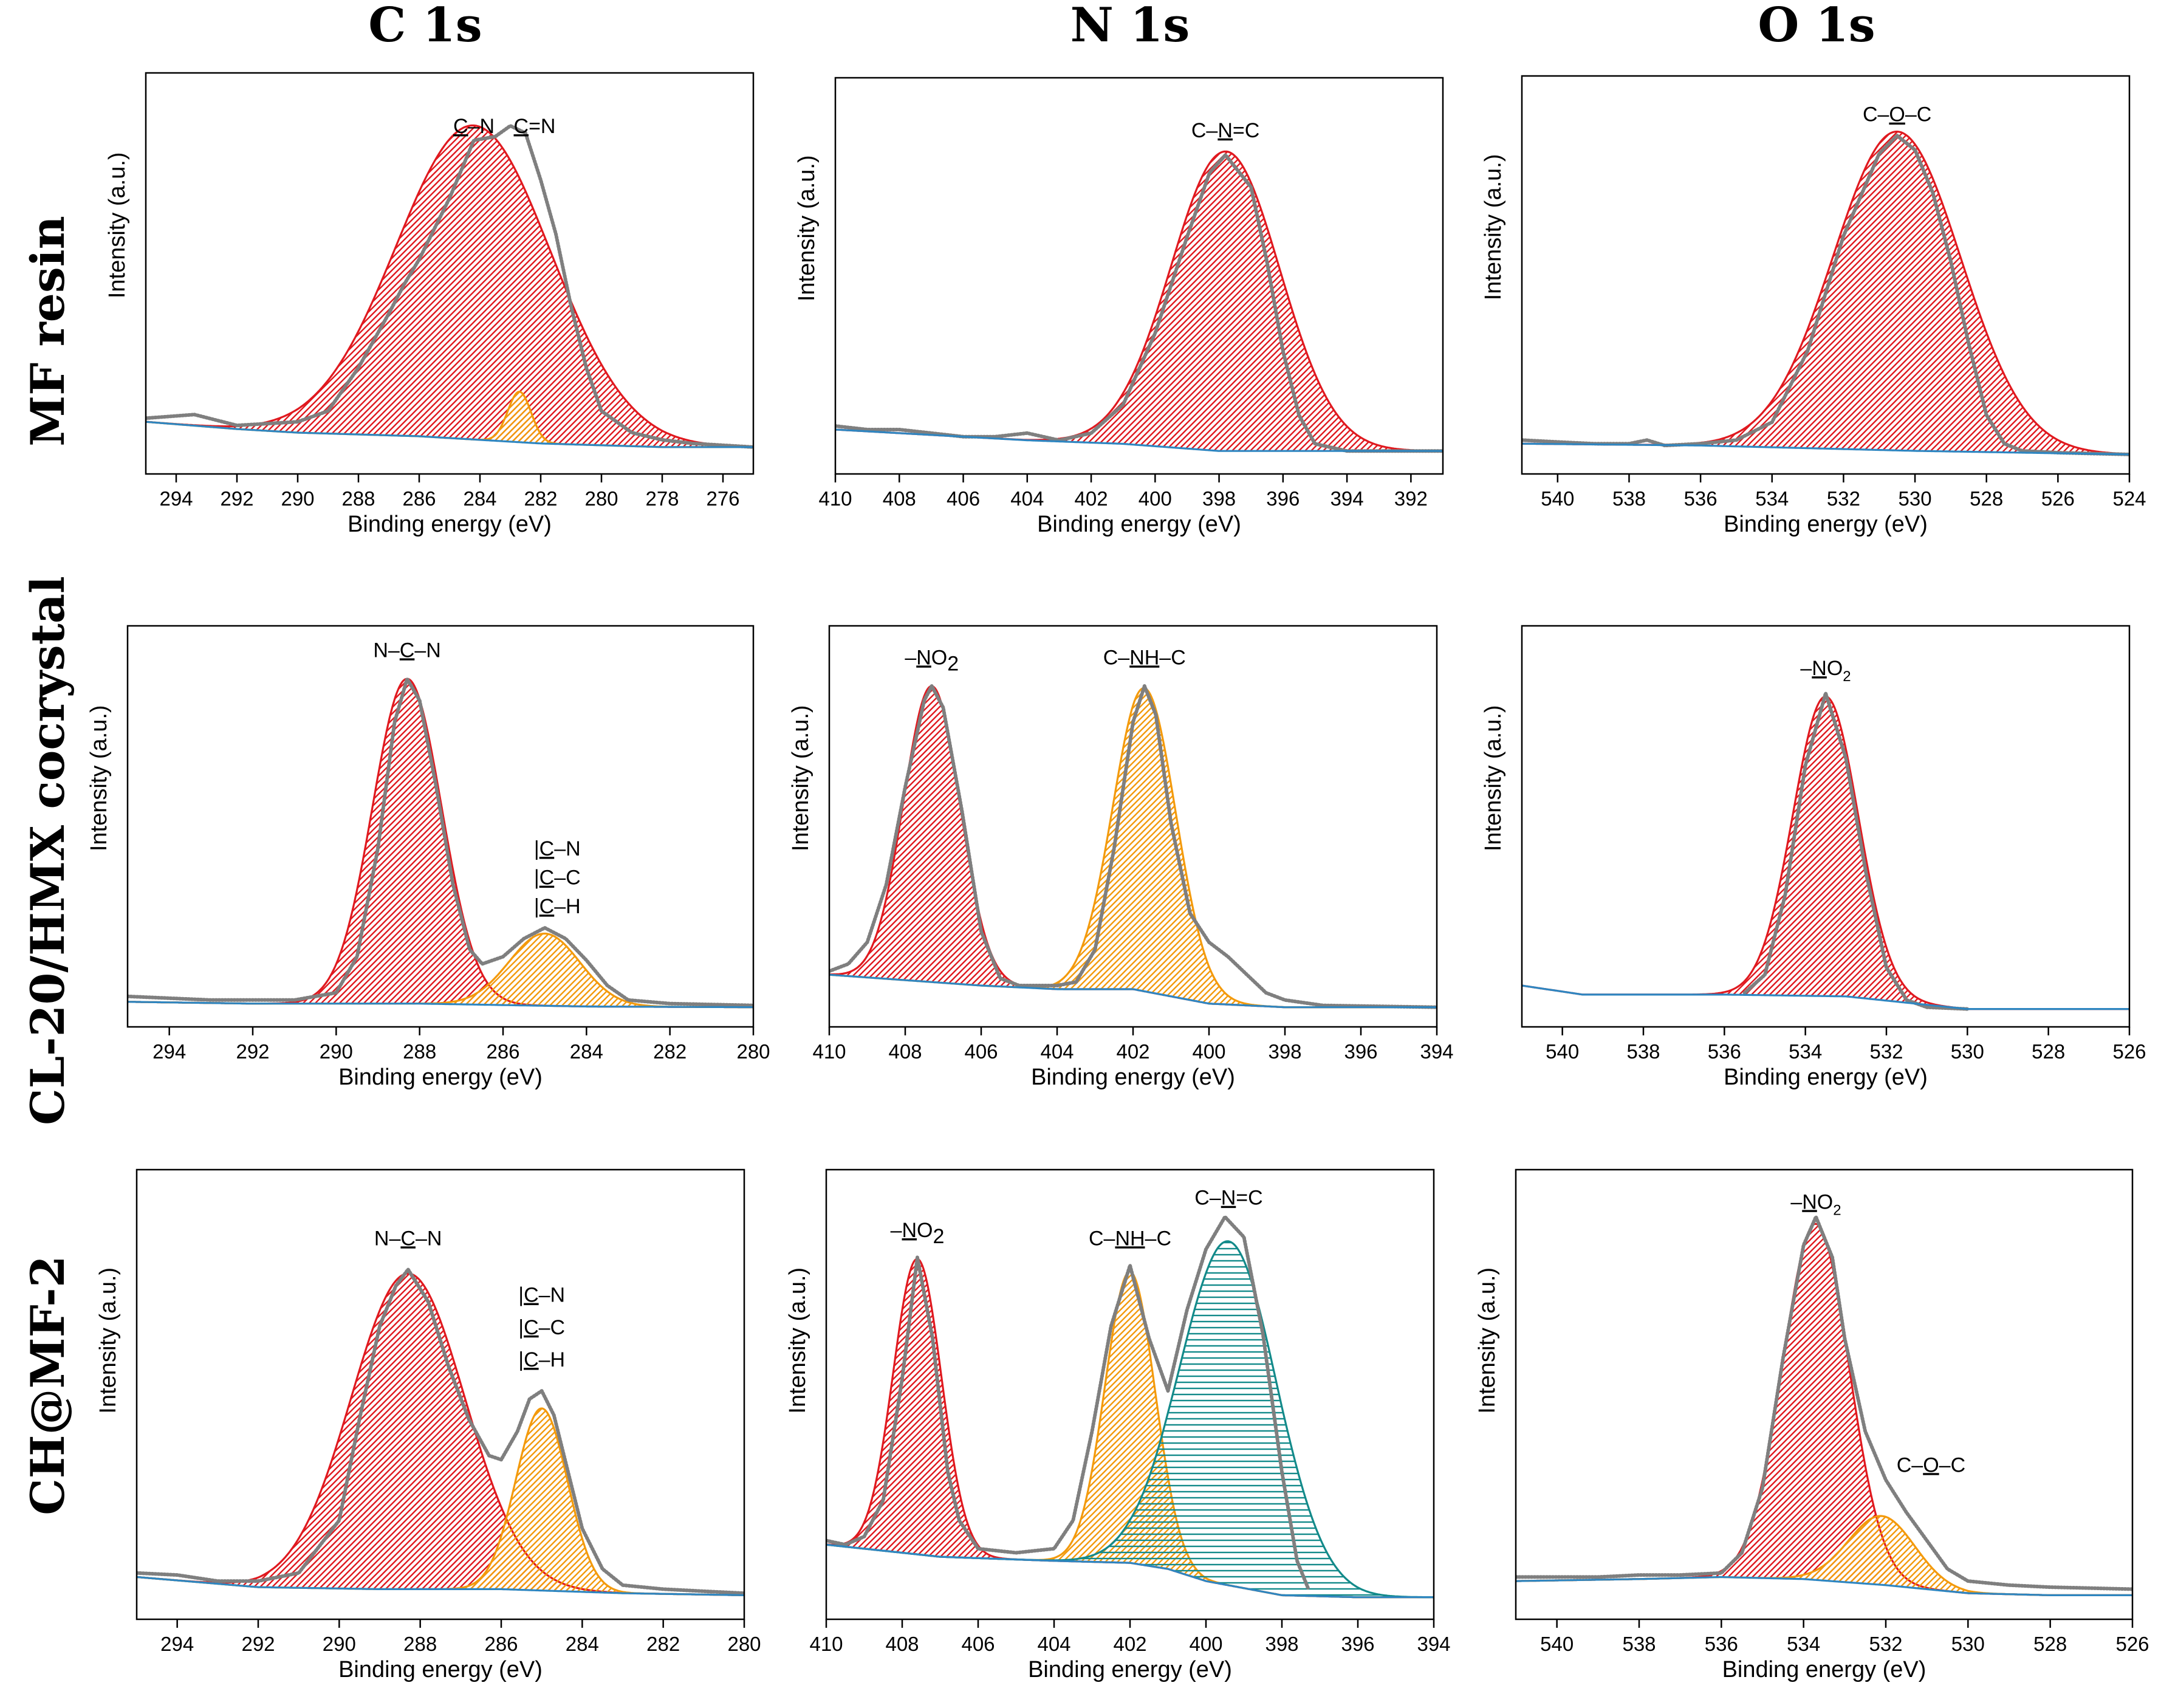  I want to click on x-tick-label: 528, so click(2050, 1644).